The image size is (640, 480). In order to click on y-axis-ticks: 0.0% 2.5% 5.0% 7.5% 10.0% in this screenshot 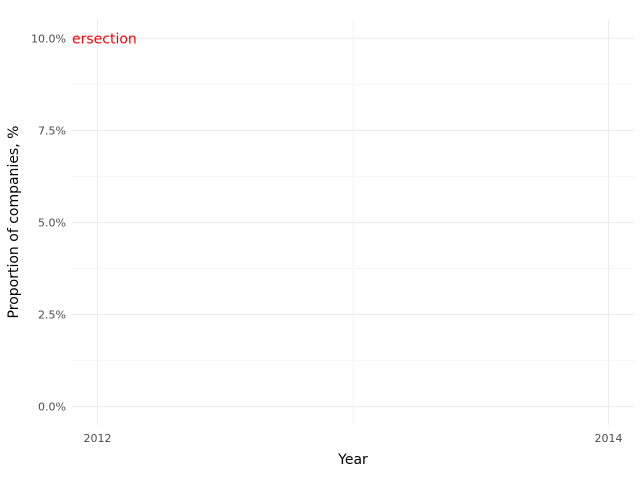, I will do `click(48, 222)`.